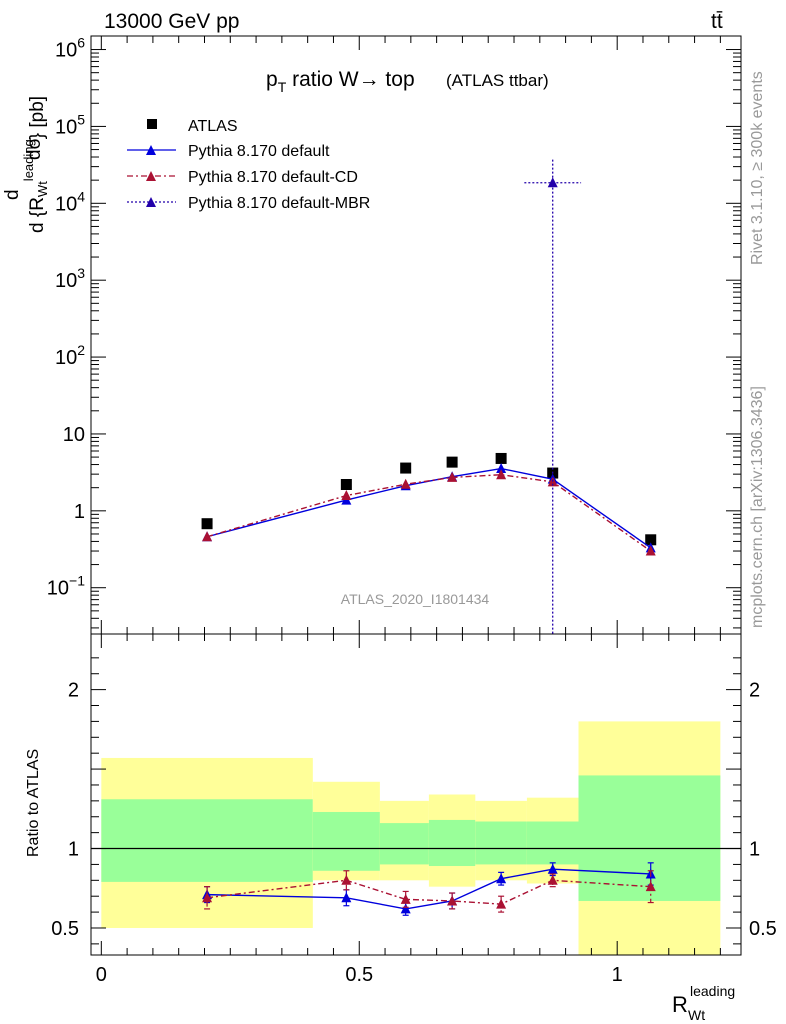  I want to click on side-label-top: Rivet 3.1.10, ≥ 300k events, so click(757, 168).